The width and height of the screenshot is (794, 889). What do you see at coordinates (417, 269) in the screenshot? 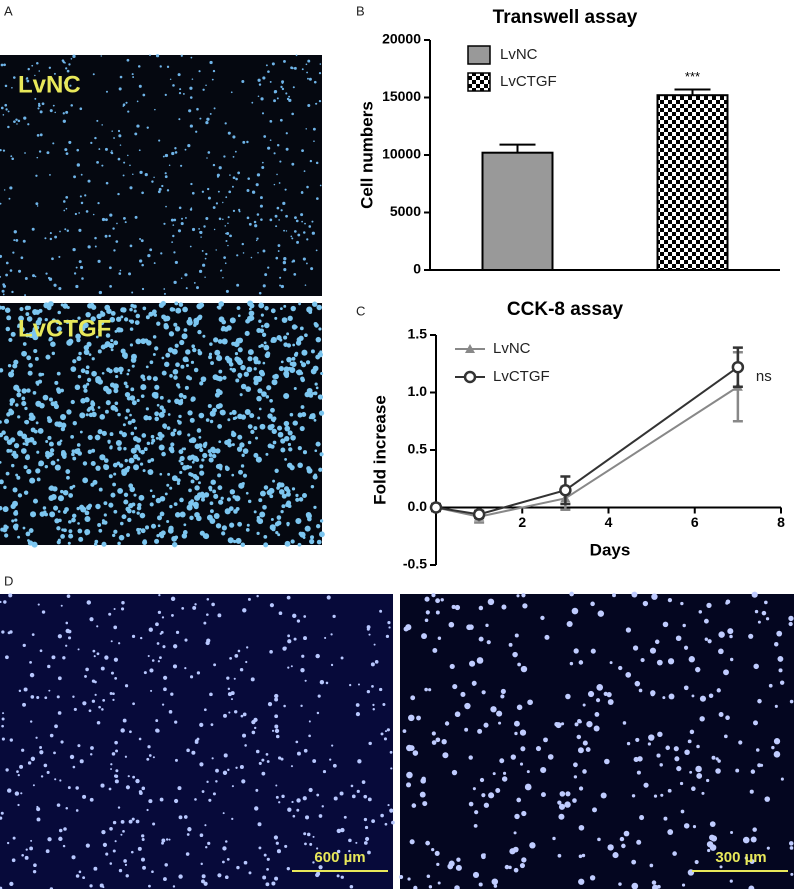
I see `y-tick-label: 0` at bounding box center [417, 269].